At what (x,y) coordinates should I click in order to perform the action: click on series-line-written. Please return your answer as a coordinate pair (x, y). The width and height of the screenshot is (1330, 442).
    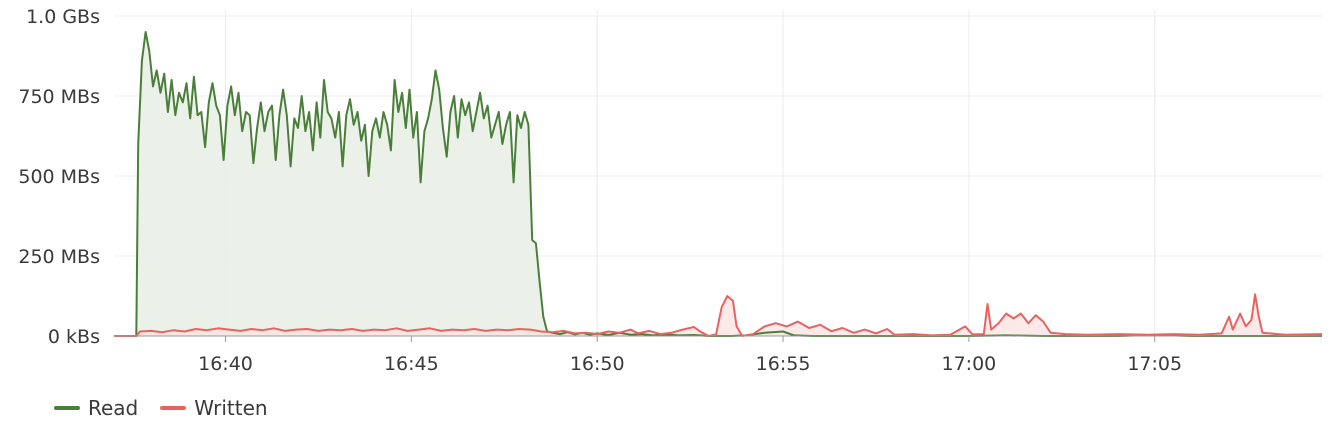
    Looking at the image, I should click on (718, 315).